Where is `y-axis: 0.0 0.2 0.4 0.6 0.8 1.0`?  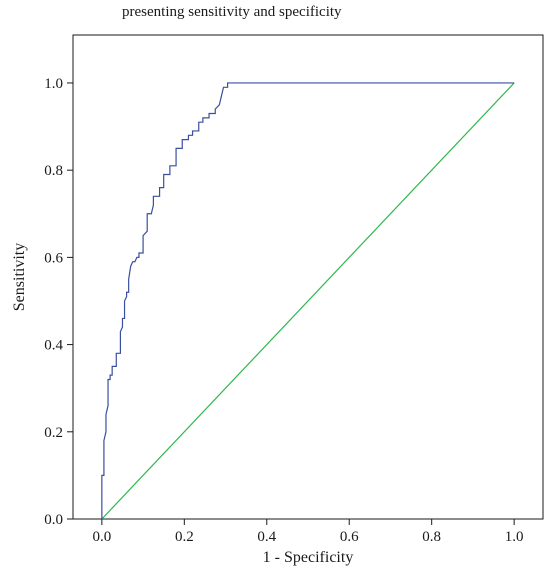 y-axis: 0.0 0.2 0.4 0.6 0.8 1.0 is located at coordinates (58, 302).